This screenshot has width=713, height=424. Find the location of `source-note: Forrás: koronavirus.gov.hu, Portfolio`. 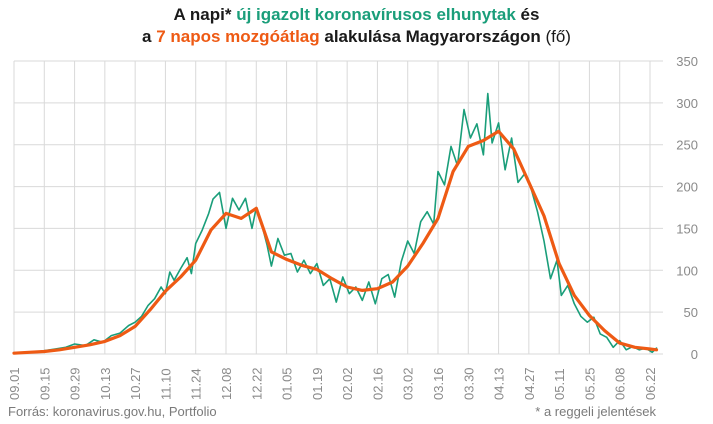

source-note: Forrás: koronavirus.gov.hu, Portfolio is located at coordinates (112, 411).